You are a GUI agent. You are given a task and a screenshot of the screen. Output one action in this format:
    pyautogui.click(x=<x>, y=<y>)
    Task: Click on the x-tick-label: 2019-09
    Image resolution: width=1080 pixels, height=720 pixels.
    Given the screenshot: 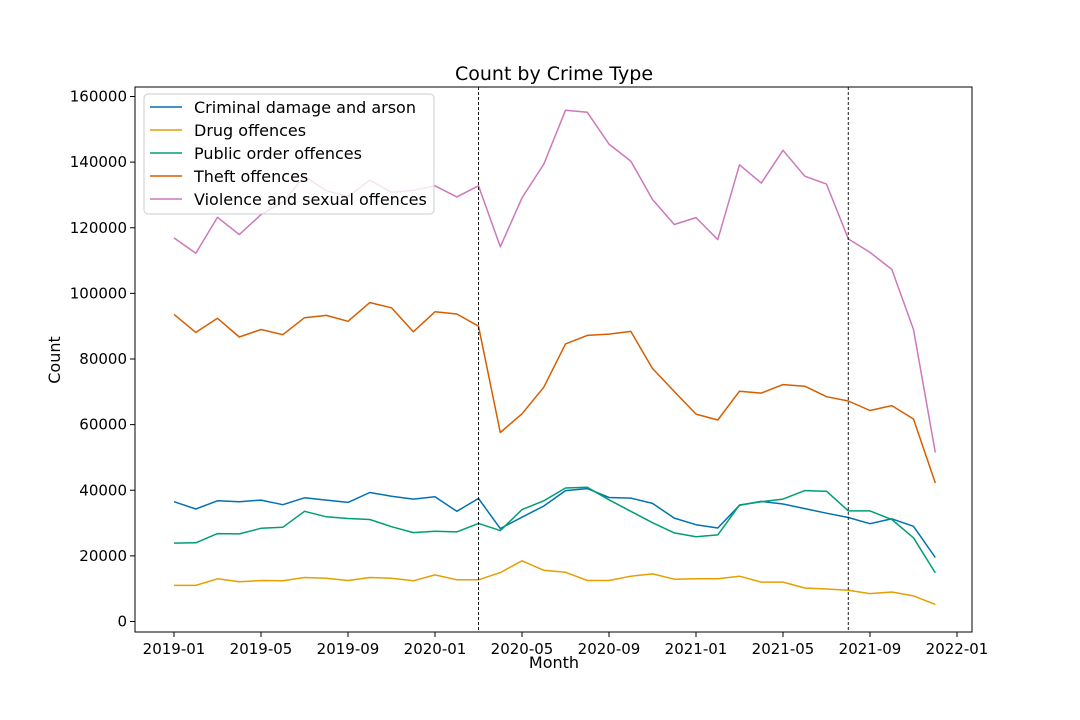 What is the action you would take?
    pyautogui.click(x=348, y=649)
    